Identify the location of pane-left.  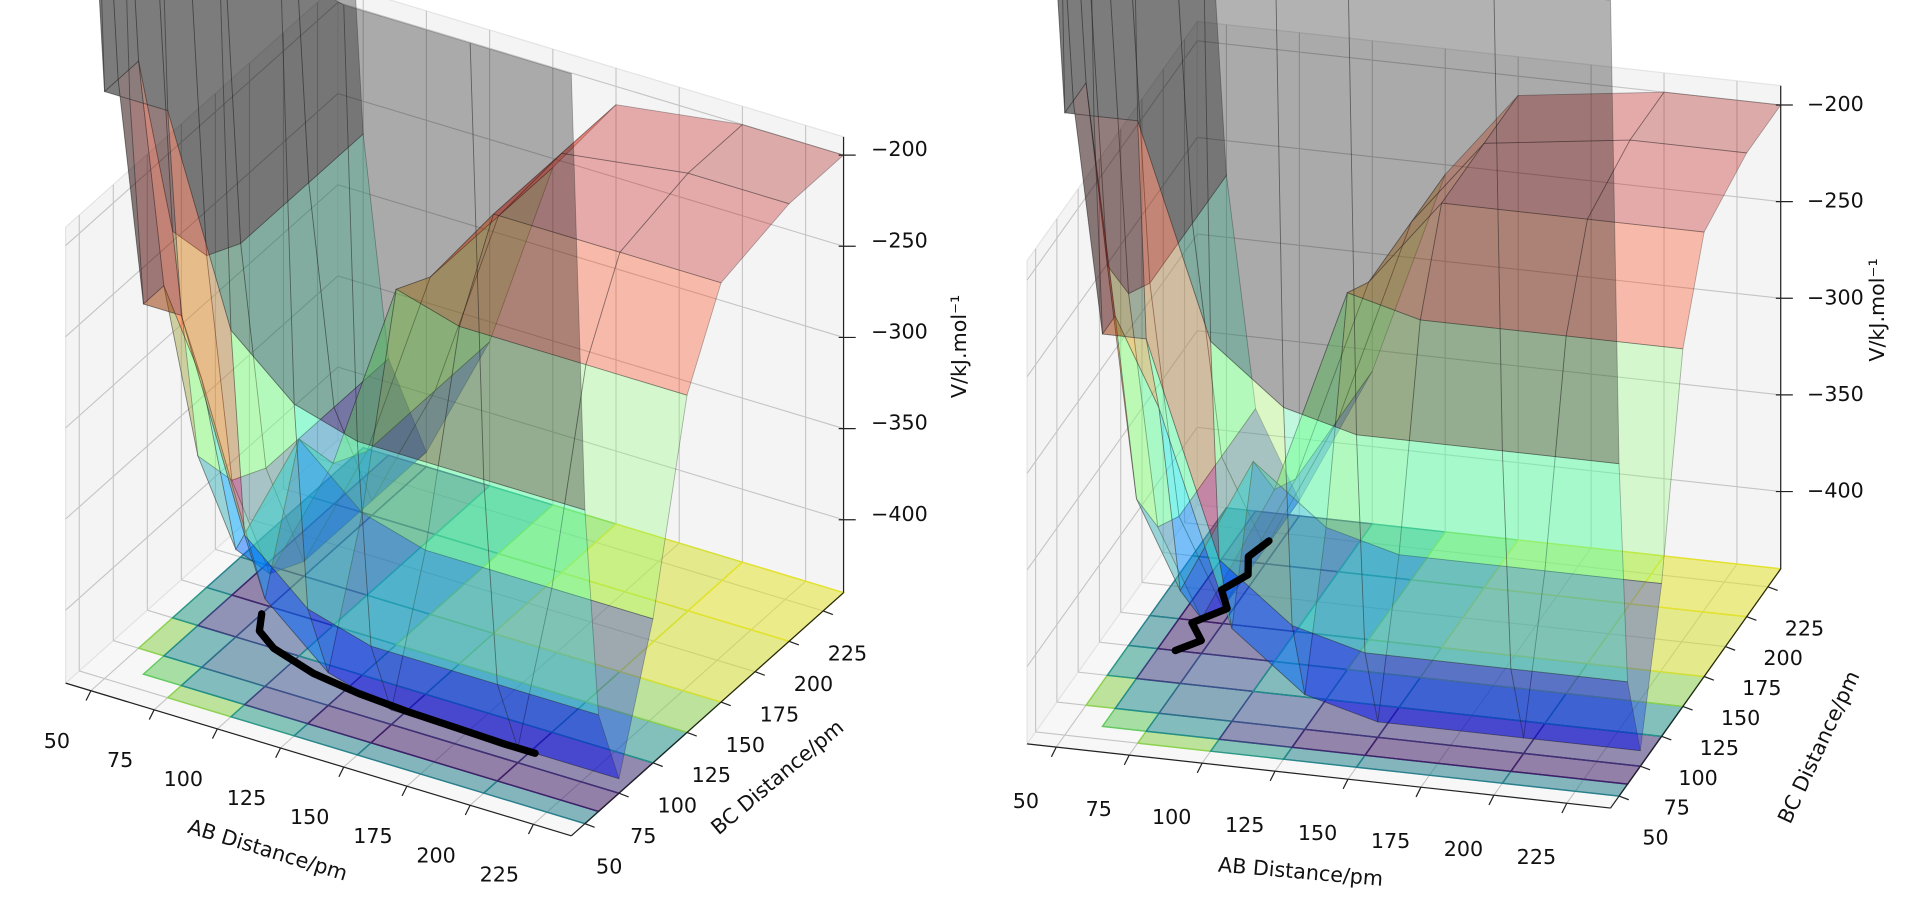
(202, 342).